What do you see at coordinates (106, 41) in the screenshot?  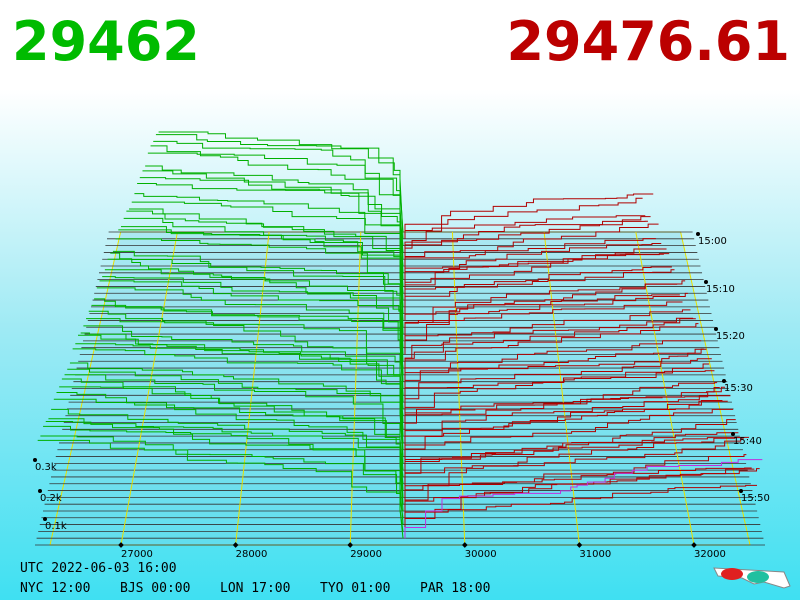 I see `bid-price: 29462` at bounding box center [106, 41].